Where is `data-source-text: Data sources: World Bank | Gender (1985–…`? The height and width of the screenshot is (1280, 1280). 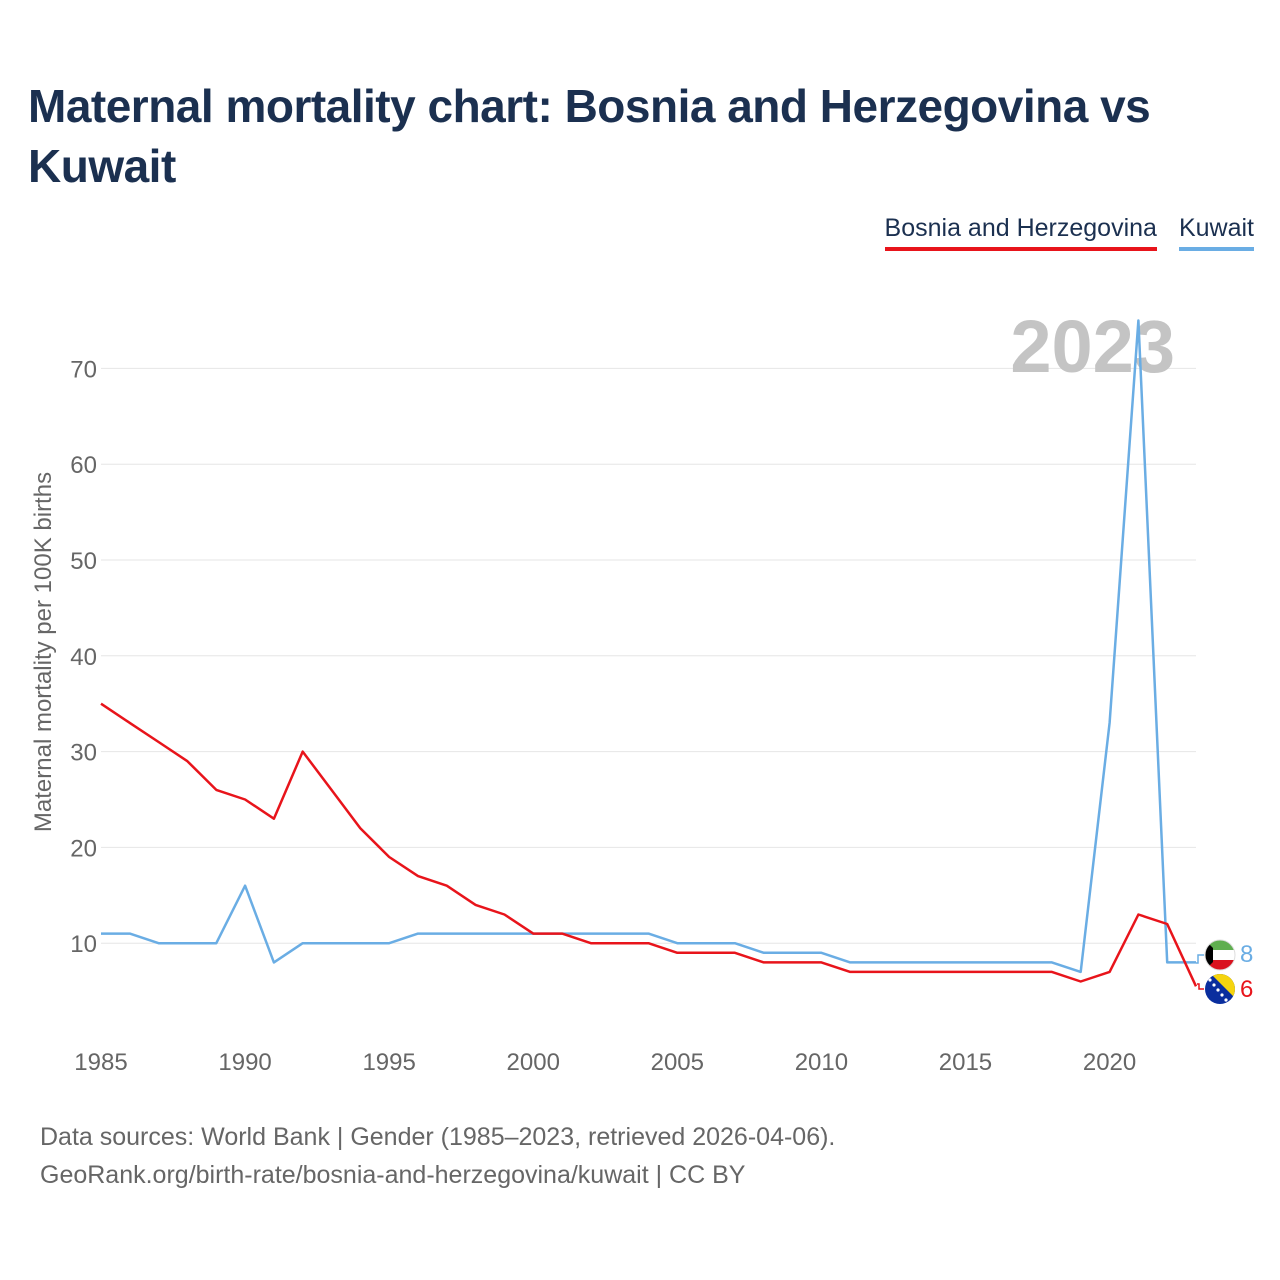 data-source-text: Data sources: World Bank | Gender (1985–… is located at coordinates (438, 1137).